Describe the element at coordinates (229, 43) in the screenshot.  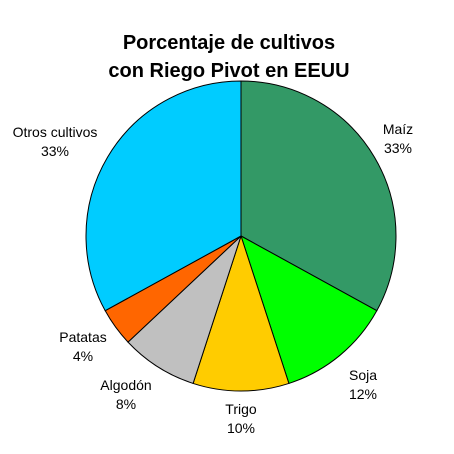
I see `chart-title-line-1: Porcentaje de cultivos` at that location.